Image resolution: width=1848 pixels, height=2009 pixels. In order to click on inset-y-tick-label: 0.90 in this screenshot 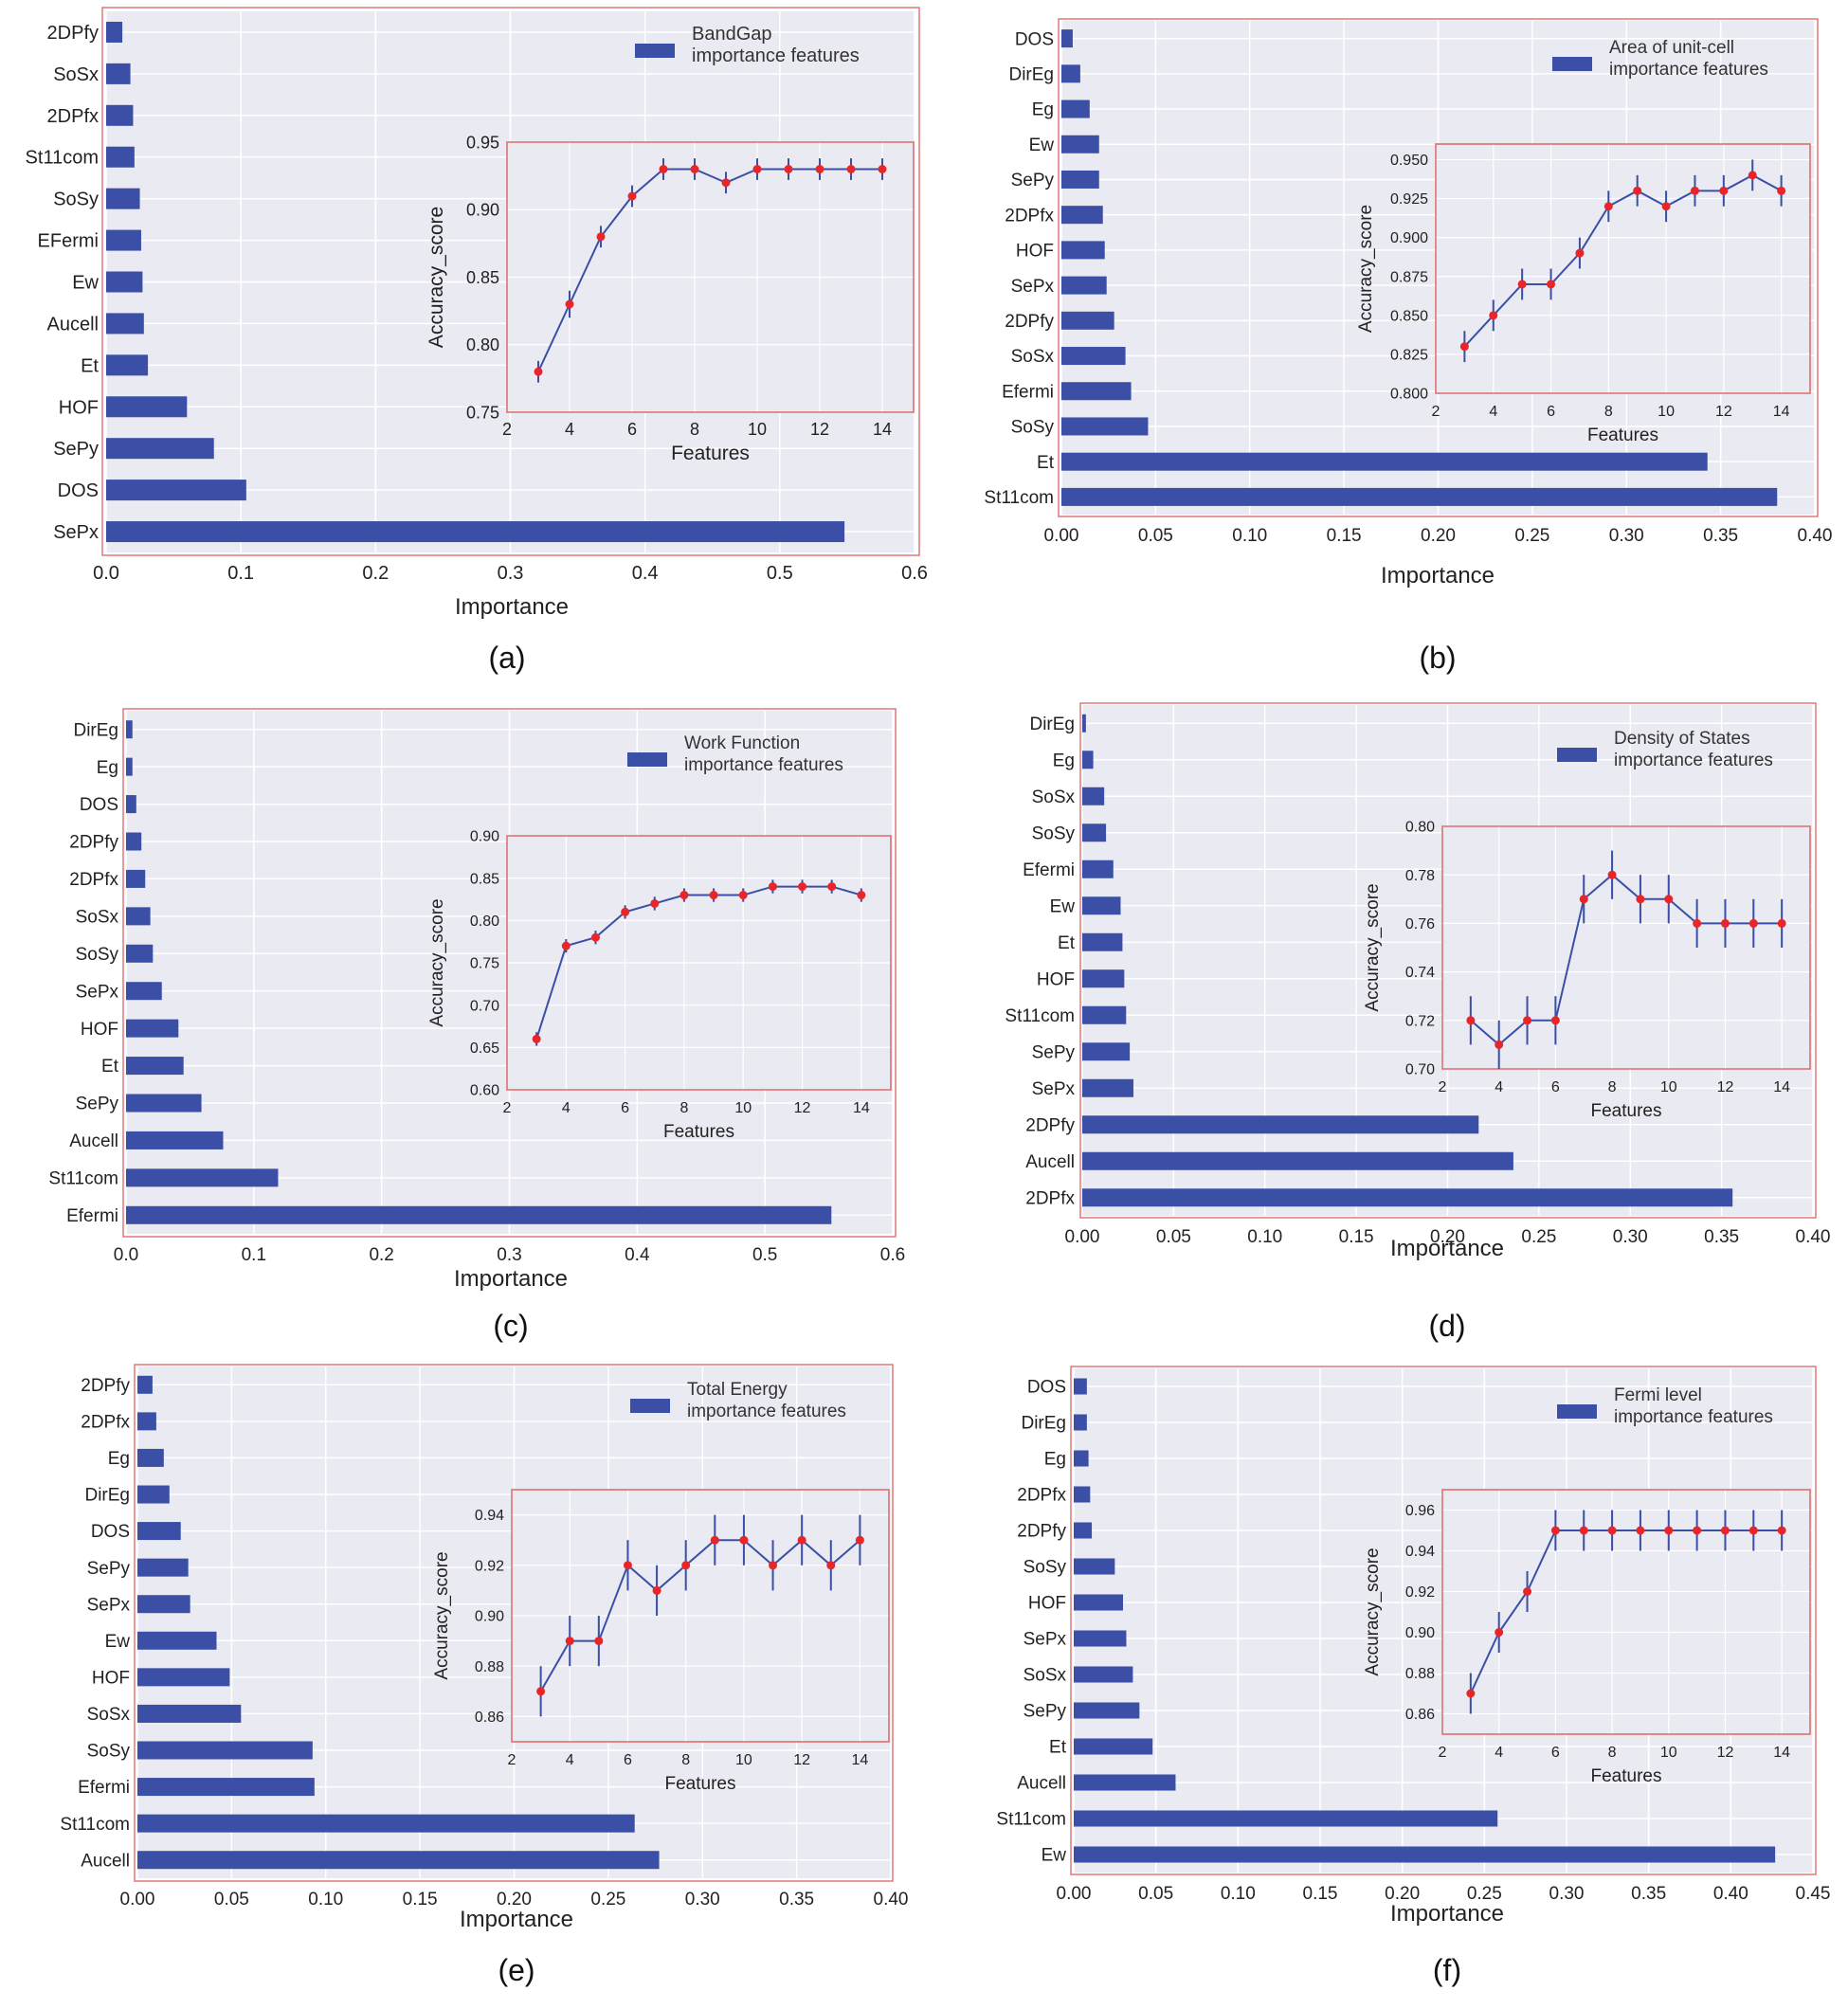, I will do `click(484, 837)`.